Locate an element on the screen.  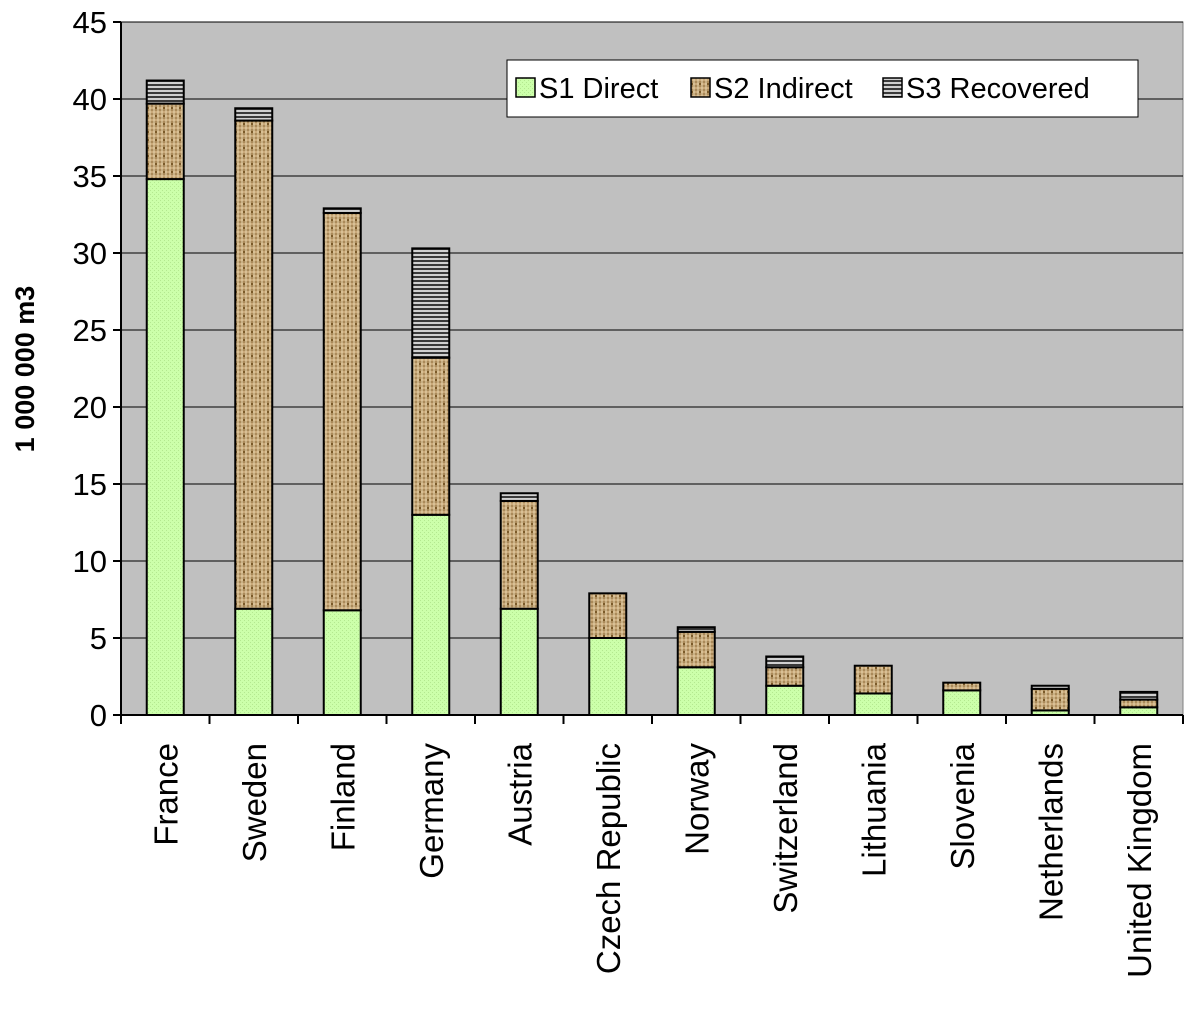
x-tick-label: Lithuania is located at coordinates (873, 809).